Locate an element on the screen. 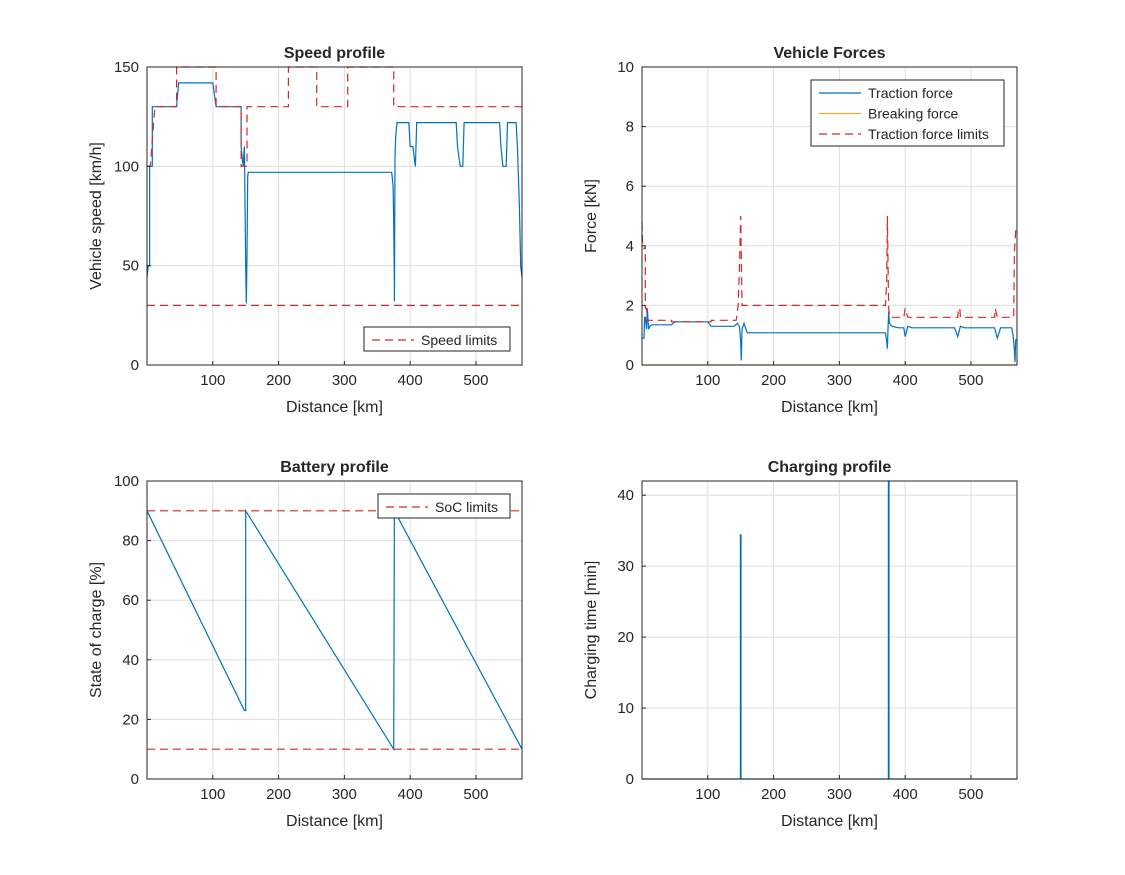 Image resolution: width=1125 pixels, height=875 pixels. y-tick-label: 30 is located at coordinates (625, 566).